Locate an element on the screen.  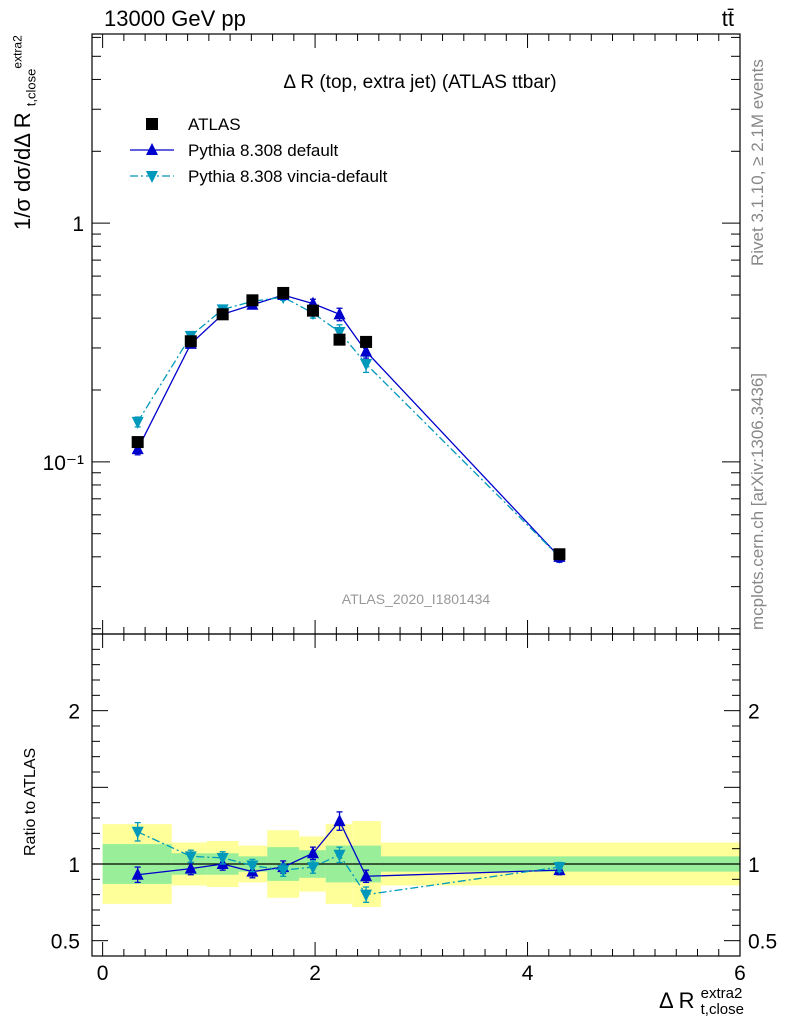
plot-title: Δ R (top, extra jet) (ATLAS ttbar) is located at coordinates (419, 82).